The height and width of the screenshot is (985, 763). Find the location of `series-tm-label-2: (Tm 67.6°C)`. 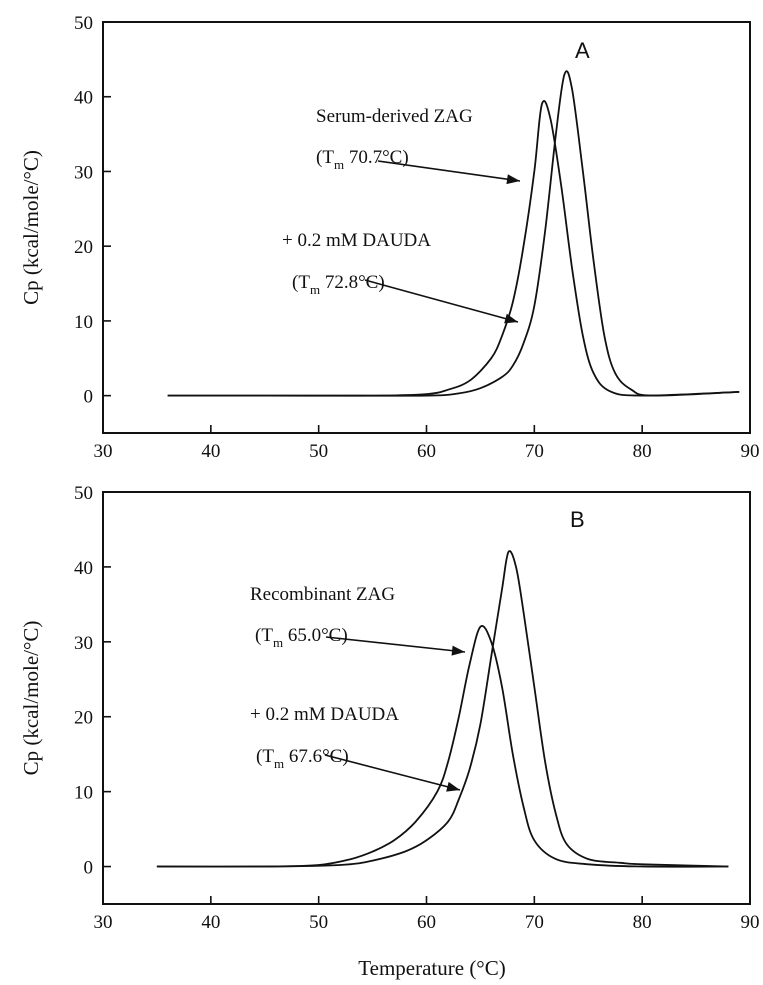

series-tm-label-2: (Tm 67.6°C) is located at coordinates (302, 758).